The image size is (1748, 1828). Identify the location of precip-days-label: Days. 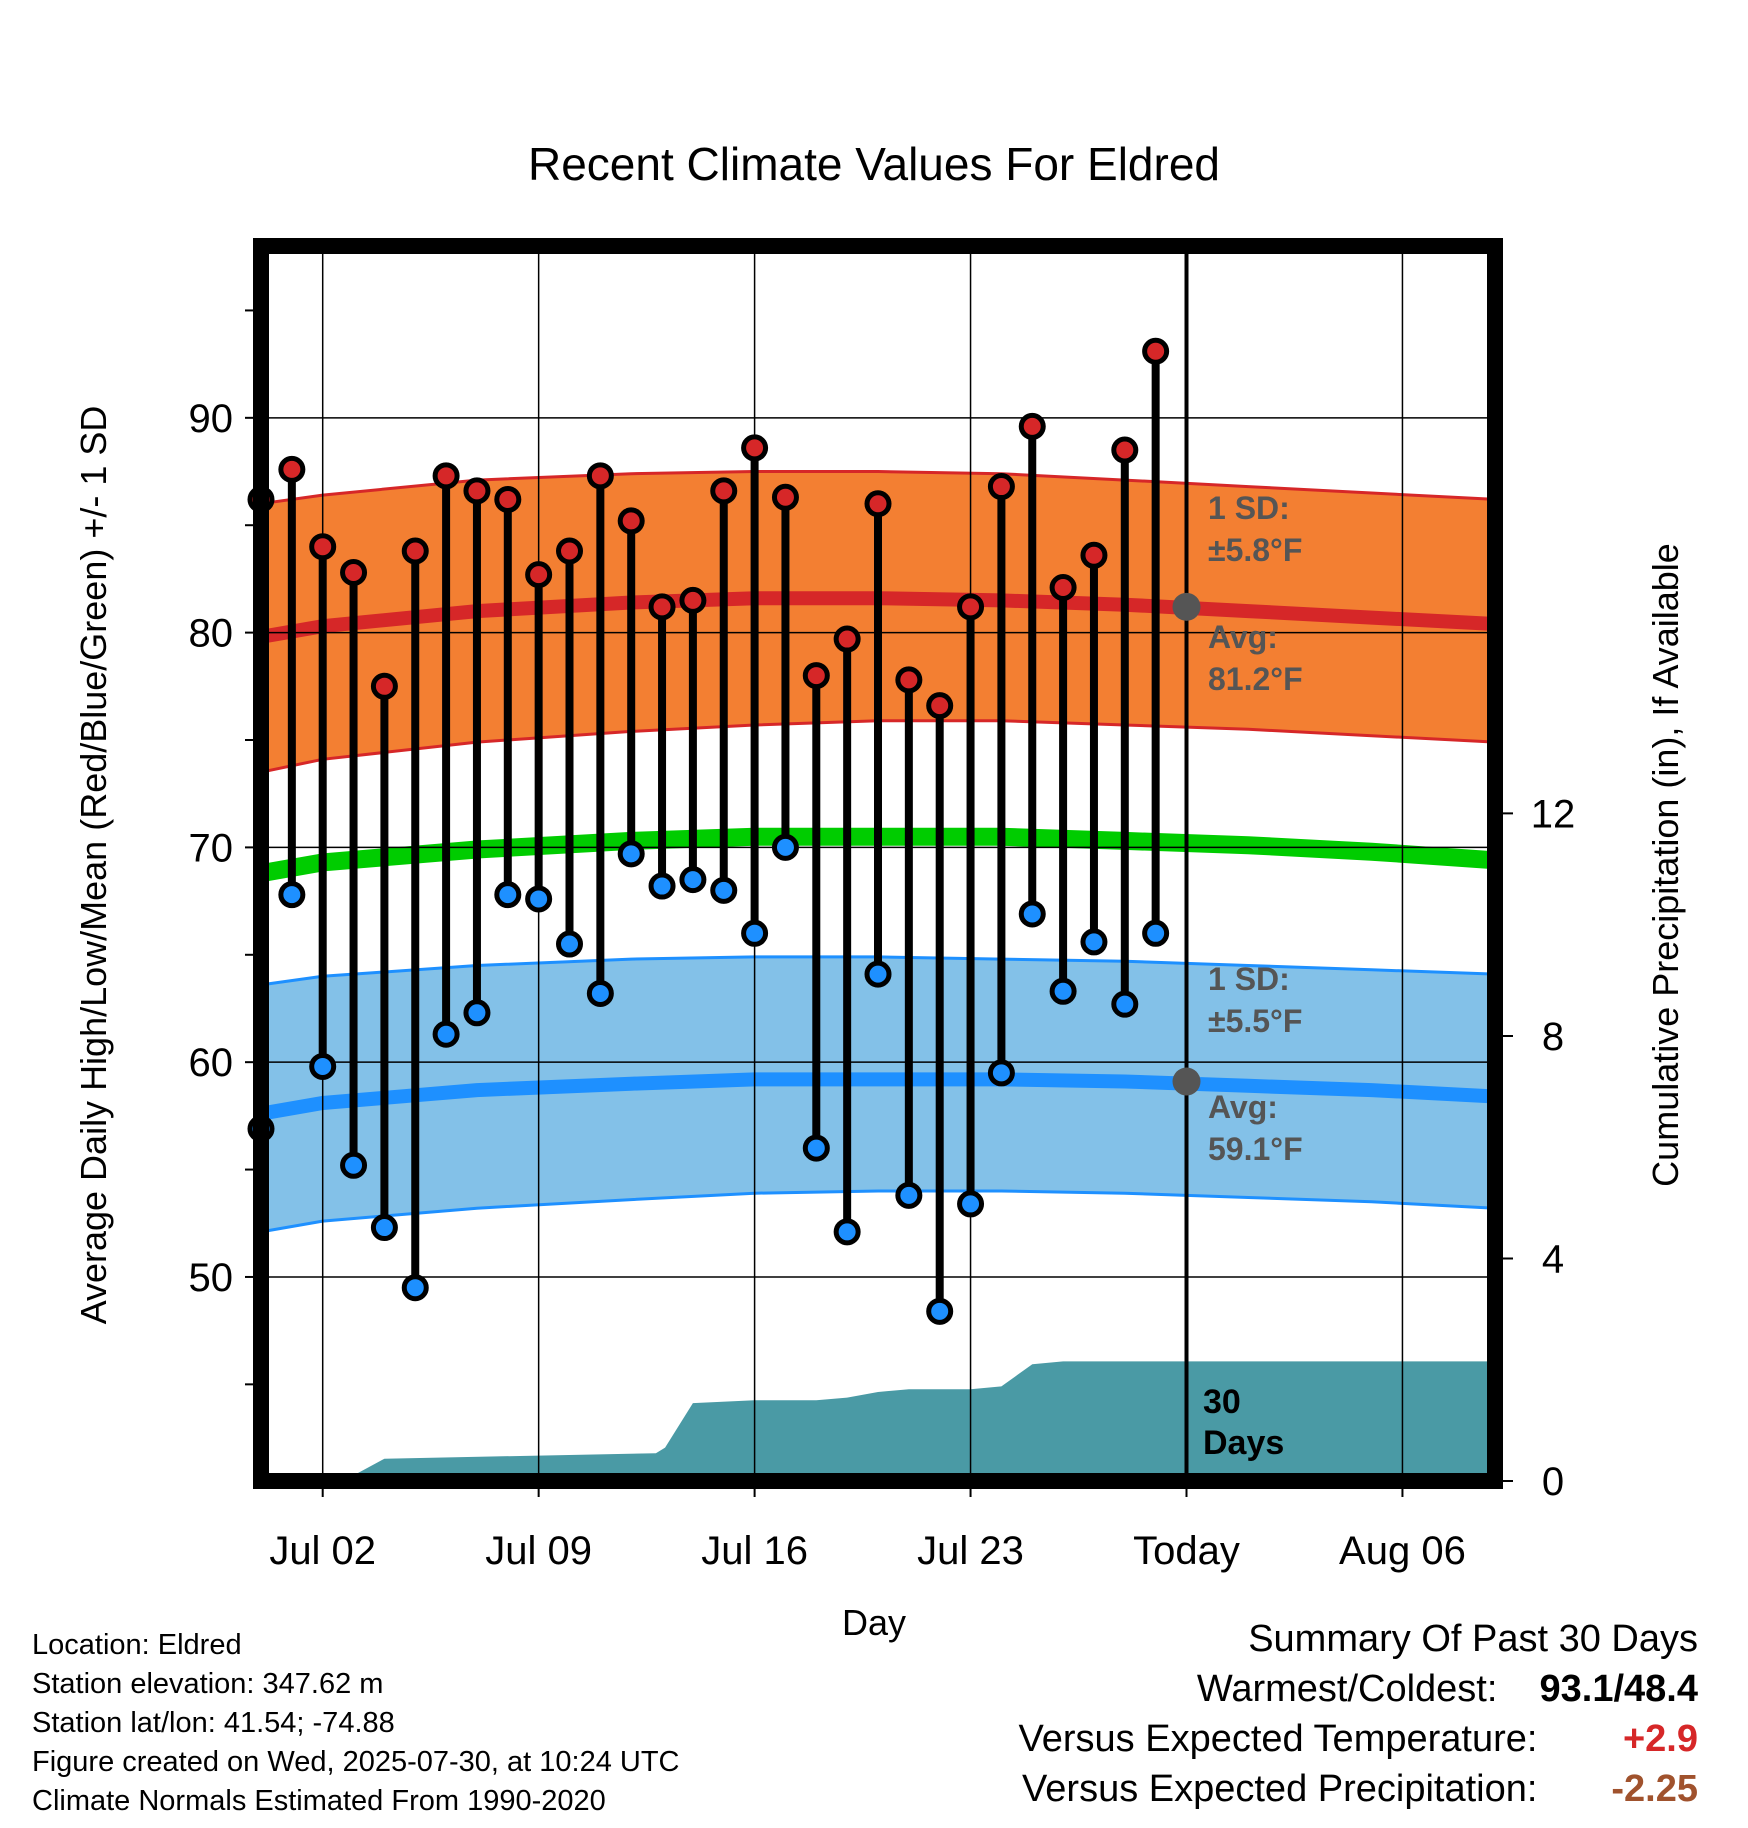
(1243, 1443).